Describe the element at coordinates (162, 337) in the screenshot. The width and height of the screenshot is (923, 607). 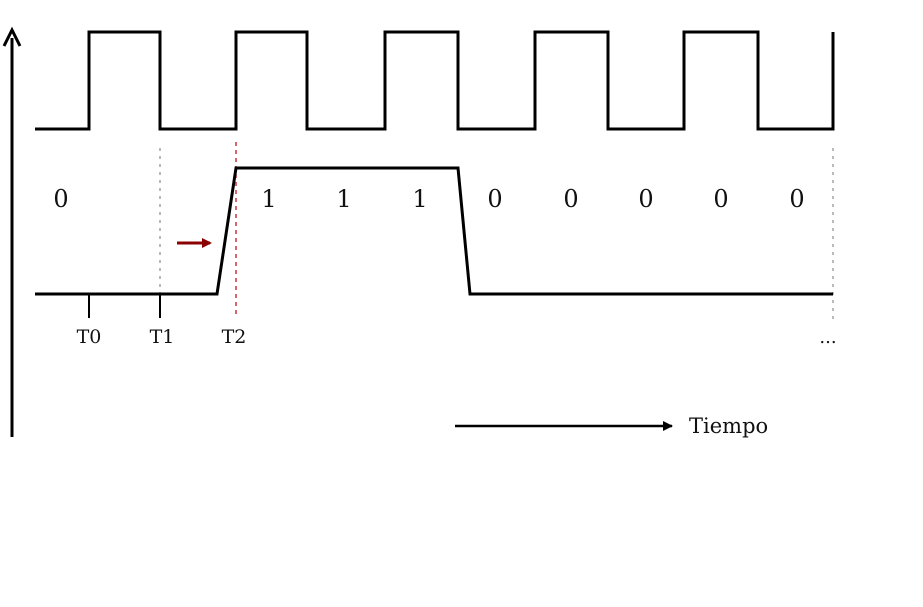
I see `tick-label-t1: T1` at that location.